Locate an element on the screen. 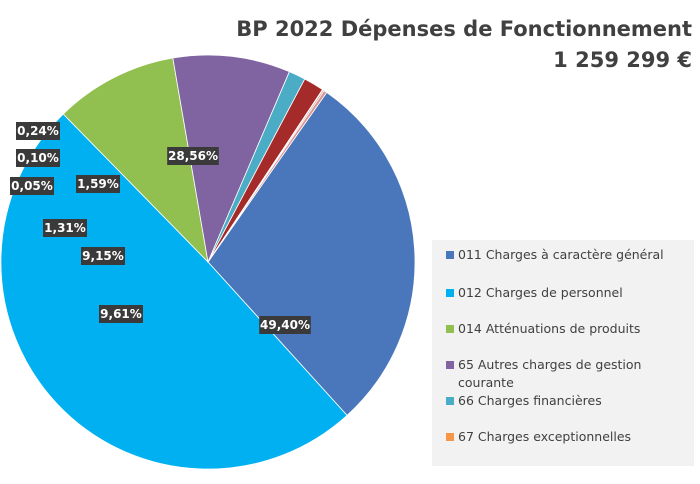 The image size is (700, 484). data-label-text: 9,61% is located at coordinates (121, 314).